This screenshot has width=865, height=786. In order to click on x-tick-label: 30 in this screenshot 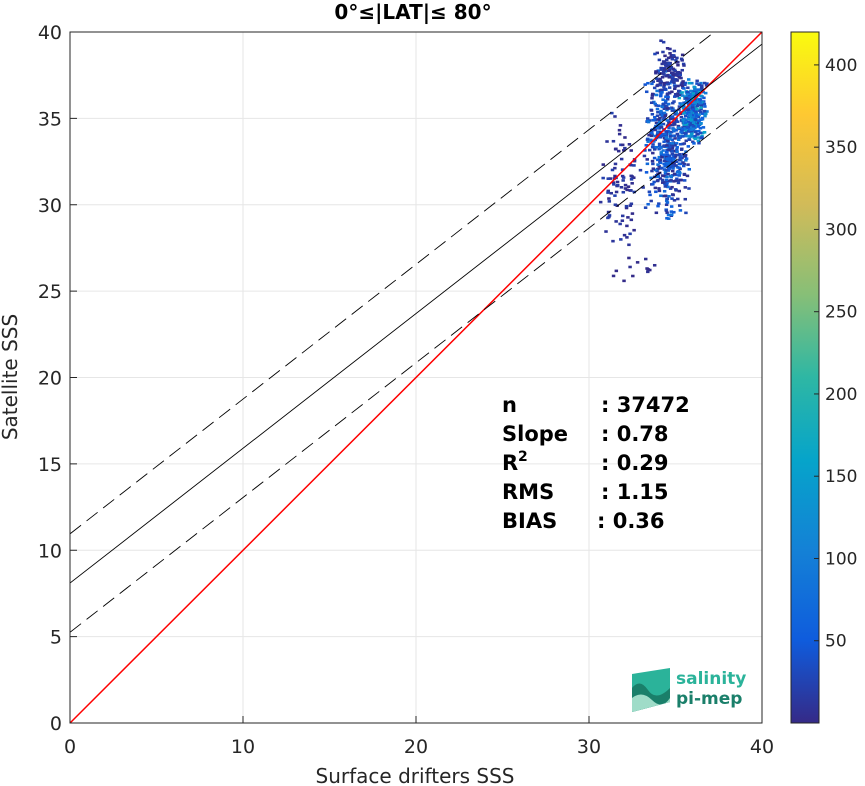, I will do `click(589, 747)`.